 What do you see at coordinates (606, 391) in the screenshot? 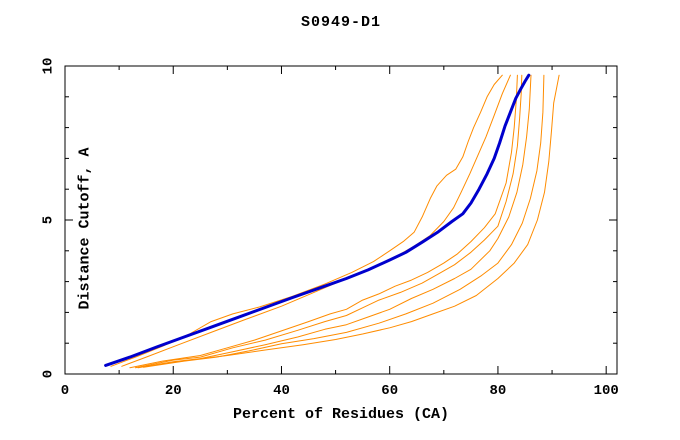
I see `x-tick-label: 100` at bounding box center [606, 391].